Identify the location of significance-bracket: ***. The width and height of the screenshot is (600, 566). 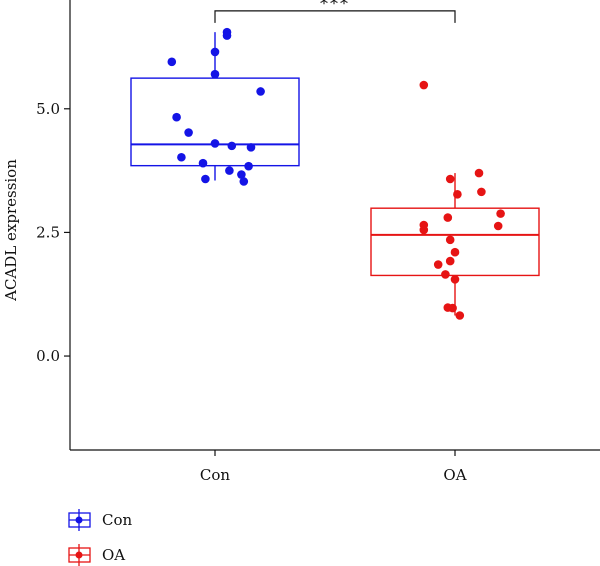
(335, 11).